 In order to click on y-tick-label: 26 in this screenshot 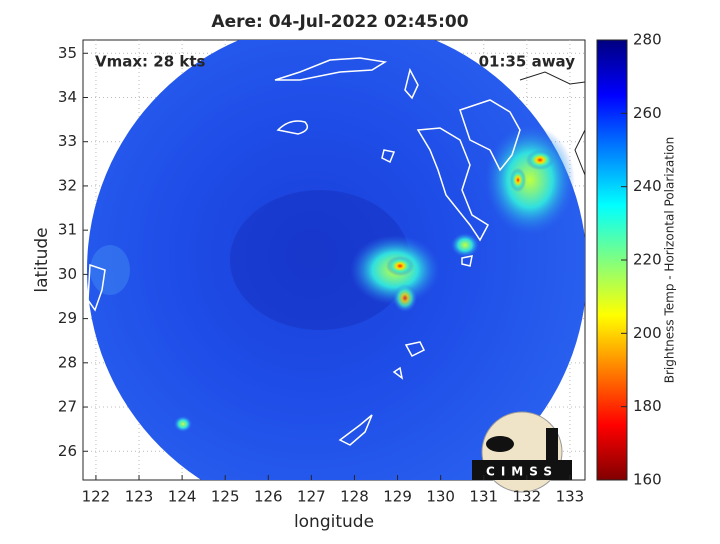, I will do `click(67, 451)`.